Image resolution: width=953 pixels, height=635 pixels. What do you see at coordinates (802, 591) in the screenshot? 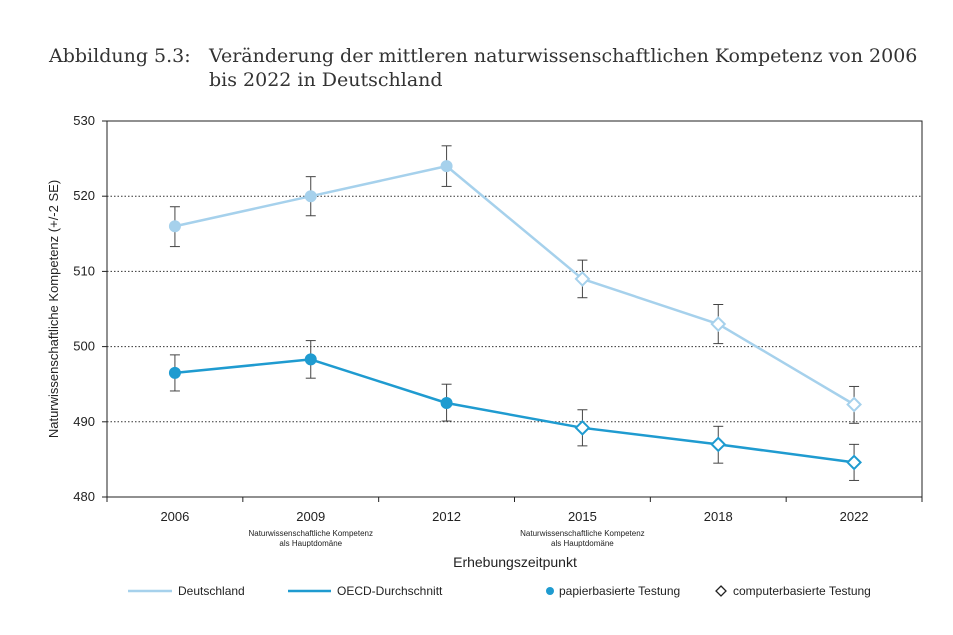
I see `legend-label: computerbasierte Testung` at bounding box center [802, 591].